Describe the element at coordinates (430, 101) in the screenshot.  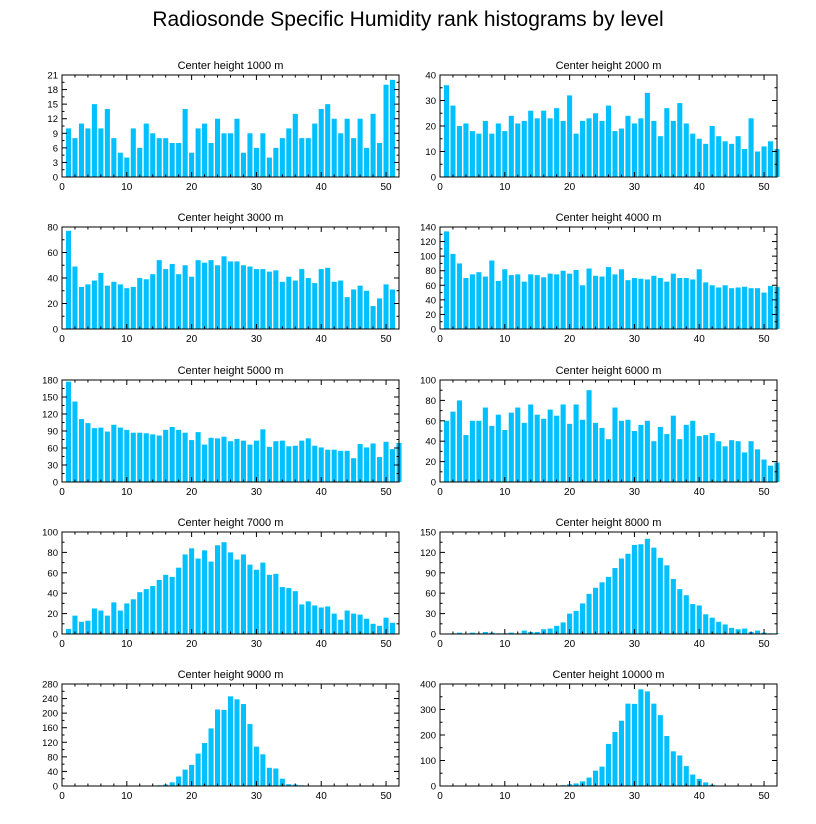
I see `y-tick-label: 30` at that location.